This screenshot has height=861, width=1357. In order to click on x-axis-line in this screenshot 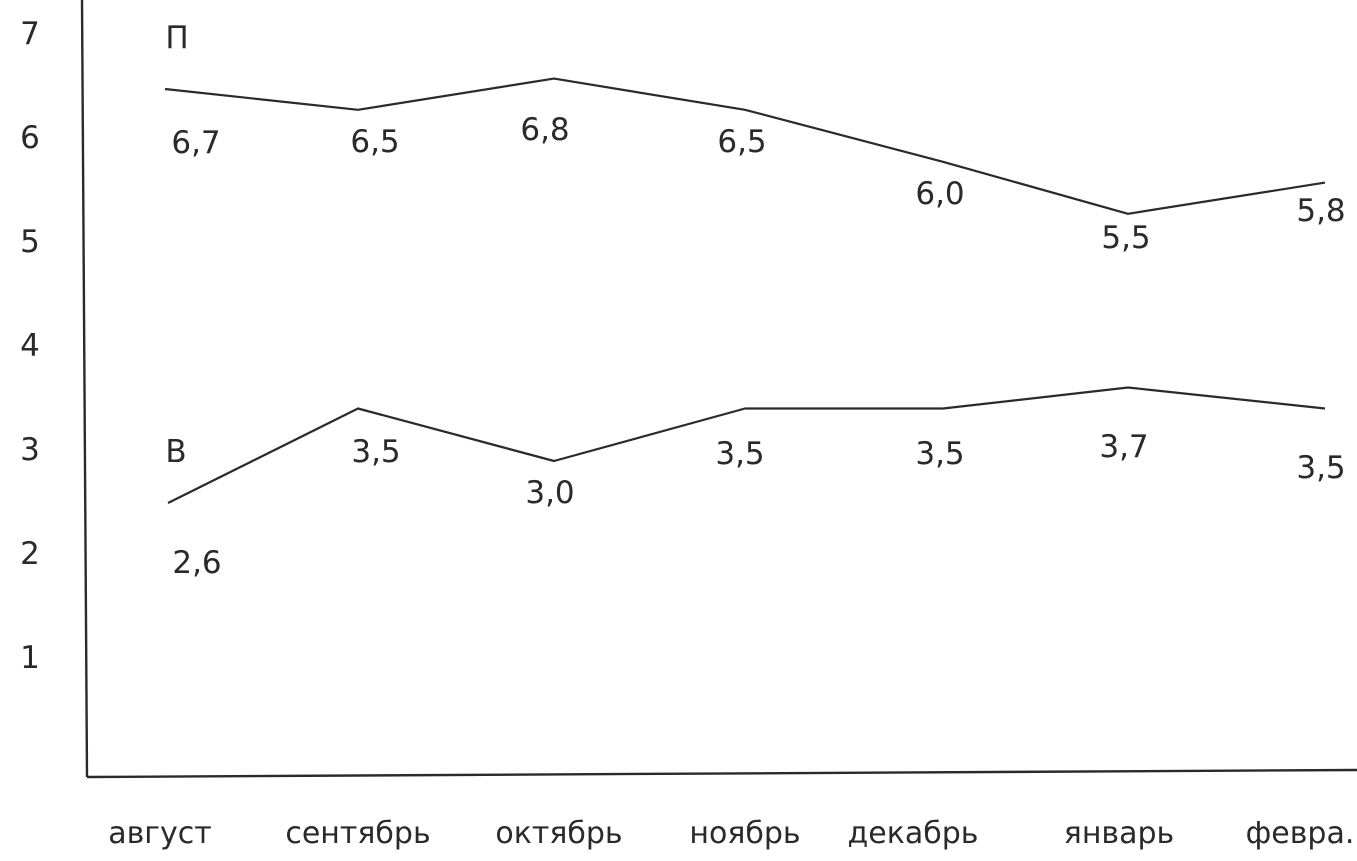, I will do `click(721, 773)`.